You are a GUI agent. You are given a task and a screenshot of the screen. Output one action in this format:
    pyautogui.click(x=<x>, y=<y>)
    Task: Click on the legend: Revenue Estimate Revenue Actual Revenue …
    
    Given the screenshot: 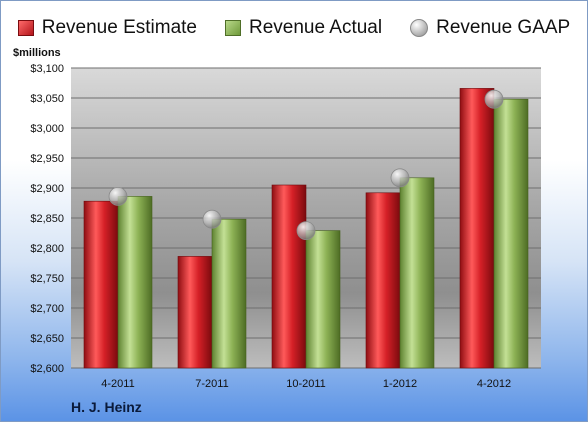 What is the action you would take?
    pyautogui.click(x=294, y=28)
    